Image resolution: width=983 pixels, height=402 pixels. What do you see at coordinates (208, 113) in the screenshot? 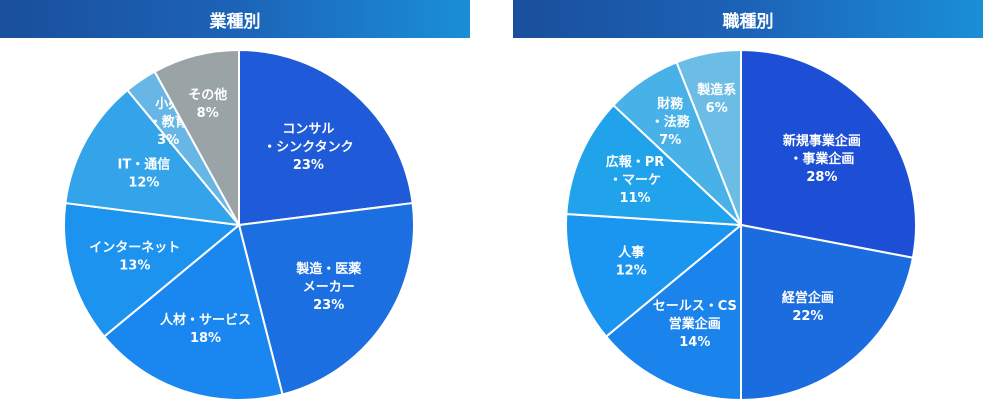
I see `pie0-slice-pct-6: 8%` at bounding box center [208, 113].